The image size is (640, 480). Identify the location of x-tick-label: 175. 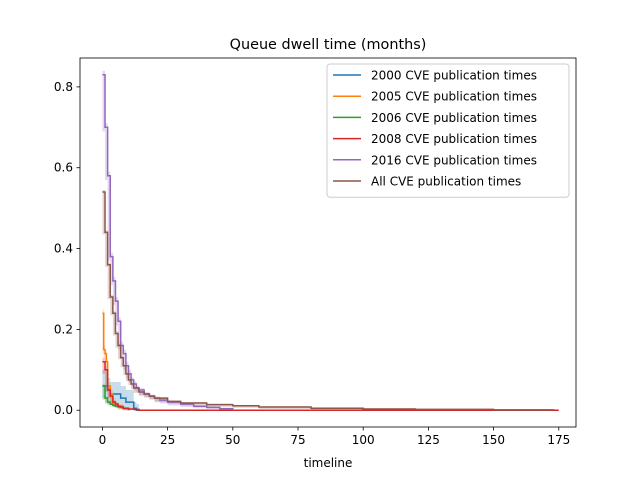
(558, 440).